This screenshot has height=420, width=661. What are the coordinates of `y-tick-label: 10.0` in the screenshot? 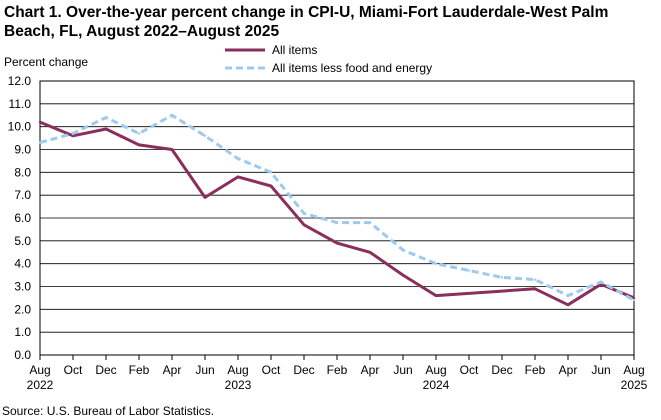 It's located at (20, 127).